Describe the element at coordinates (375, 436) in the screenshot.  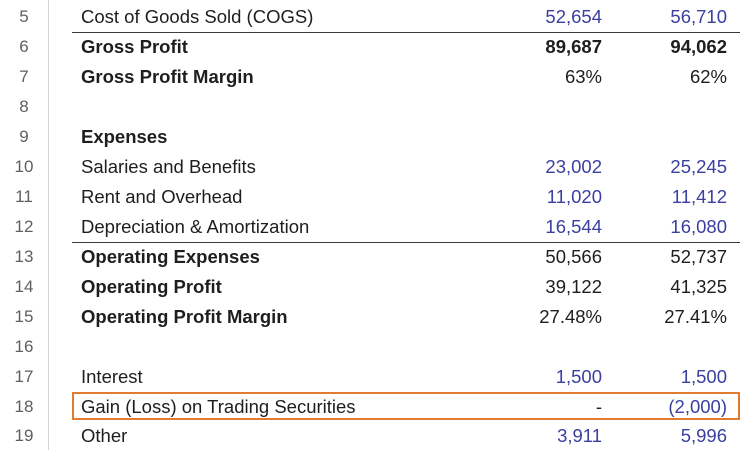
I see `table-row: 19 Other 3,911 5,996` at that location.